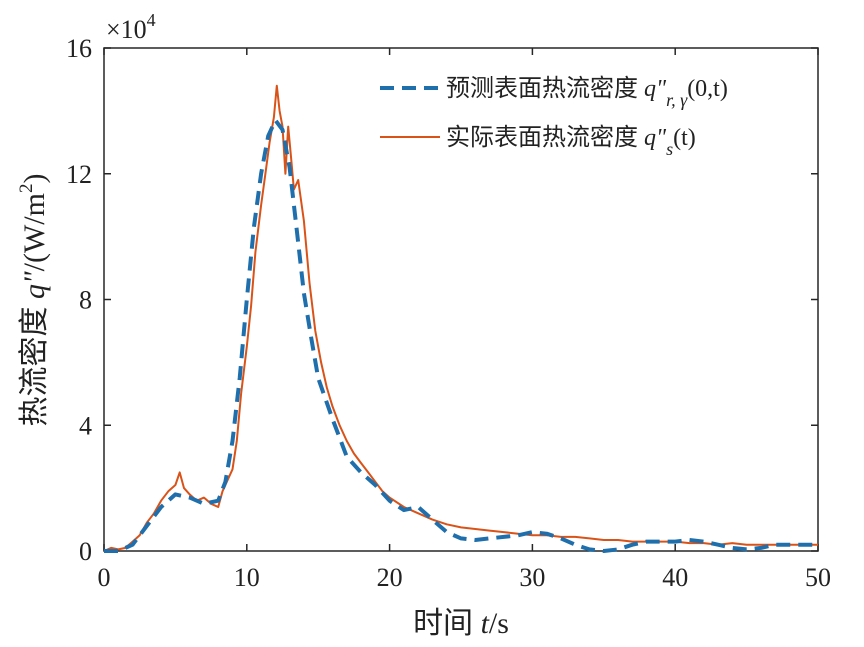  What do you see at coordinates (461, 623) in the screenshot?
I see `x-axis-label: 时间 t/s` at bounding box center [461, 623].